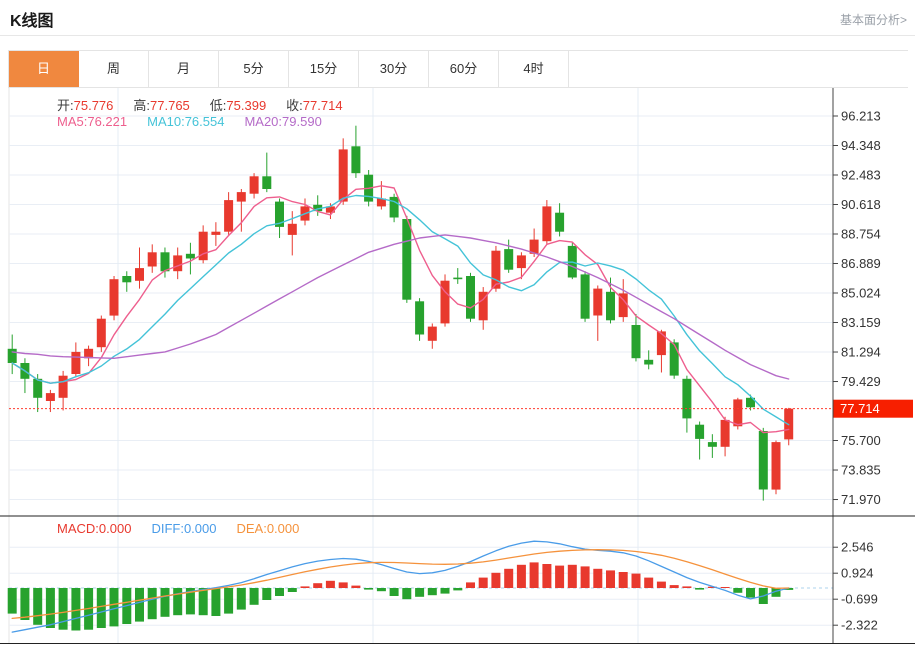 The image size is (915, 651). I want to click on diff-line, so click(400, 586).